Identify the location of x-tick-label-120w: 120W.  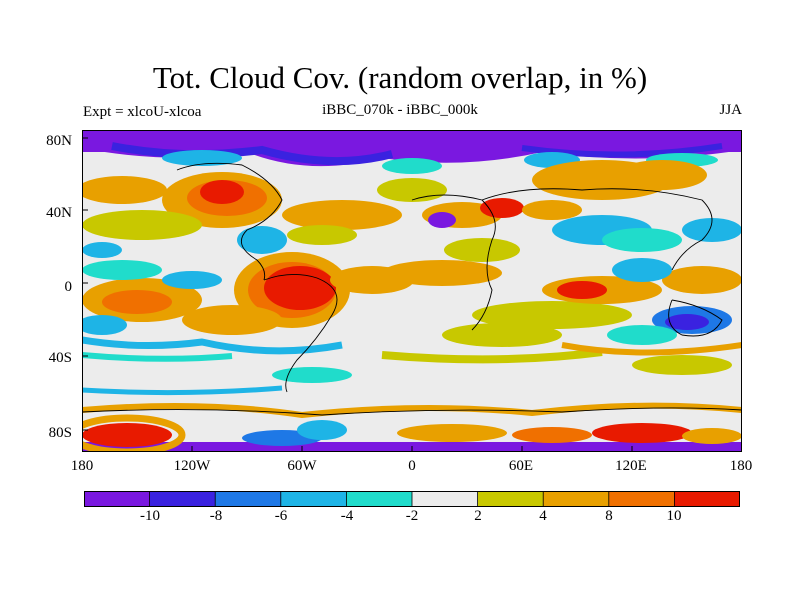
(192, 466).